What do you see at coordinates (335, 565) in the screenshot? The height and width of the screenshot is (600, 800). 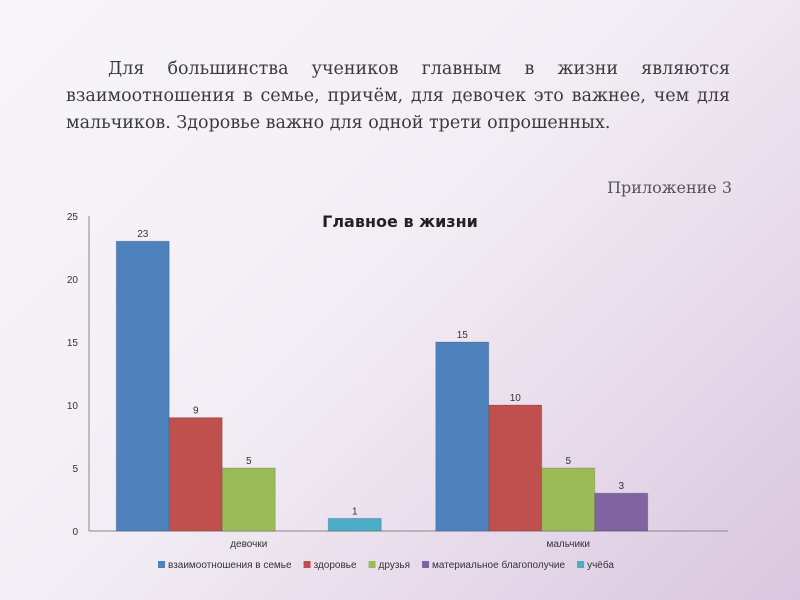 I see `legend-entry: здоровье` at bounding box center [335, 565].